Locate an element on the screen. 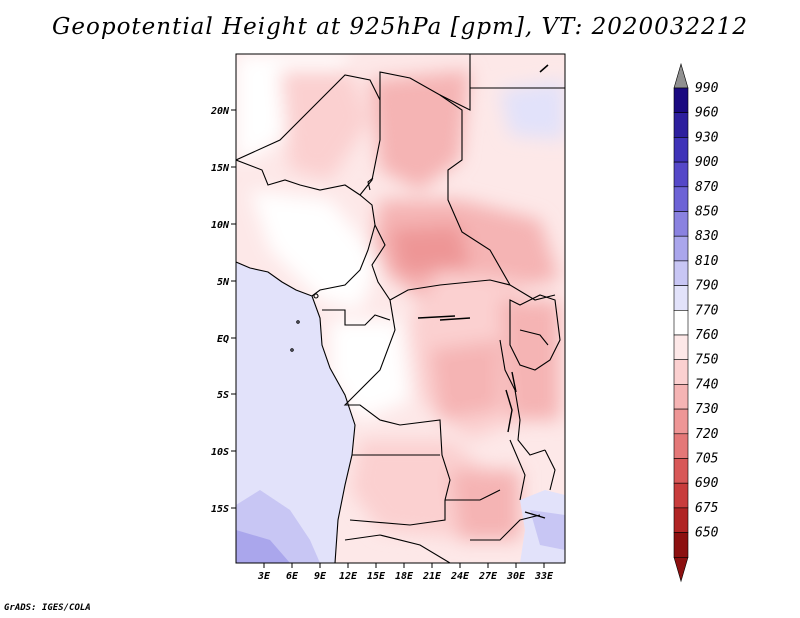 The height and width of the screenshot is (618, 800). lat-tick-label: 5N is located at coordinates (223, 282).